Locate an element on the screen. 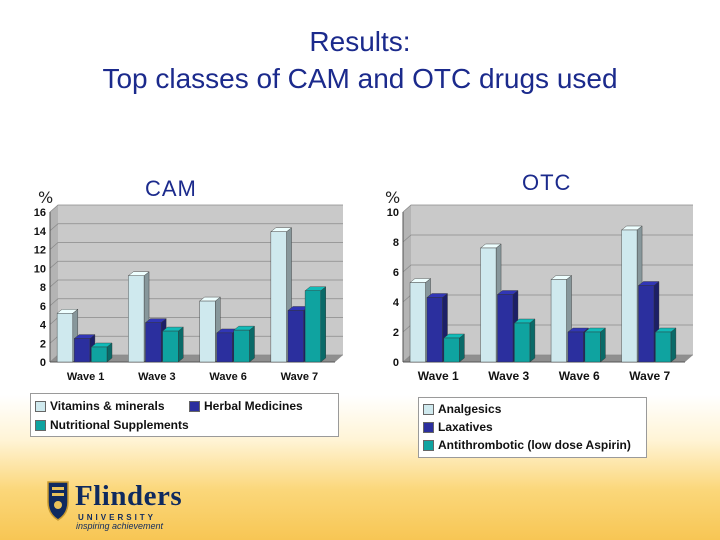  cam-legend-item-3: Nutritional Supplements is located at coordinates (112, 425).